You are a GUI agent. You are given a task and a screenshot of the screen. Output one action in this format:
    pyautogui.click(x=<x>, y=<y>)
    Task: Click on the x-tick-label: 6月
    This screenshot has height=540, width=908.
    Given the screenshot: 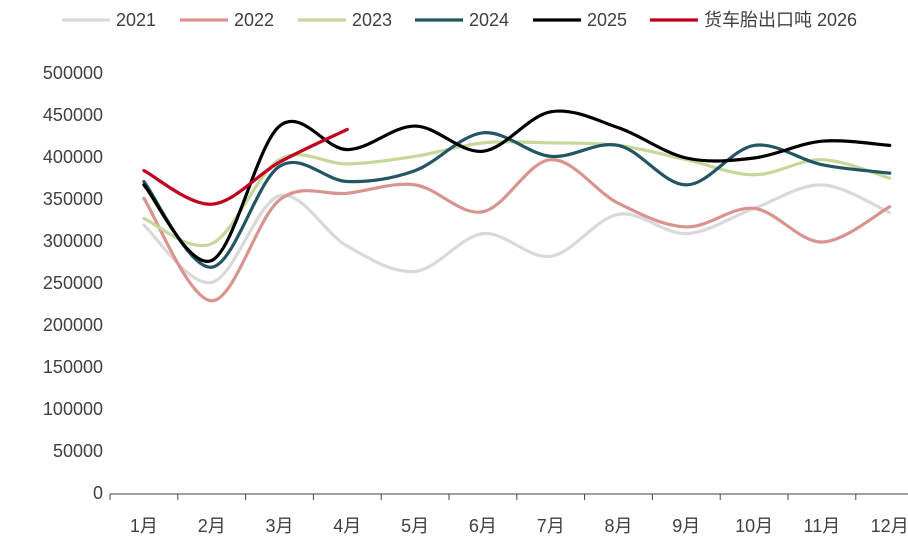 What is the action you would take?
    pyautogui.click(x=483, y=526)
    